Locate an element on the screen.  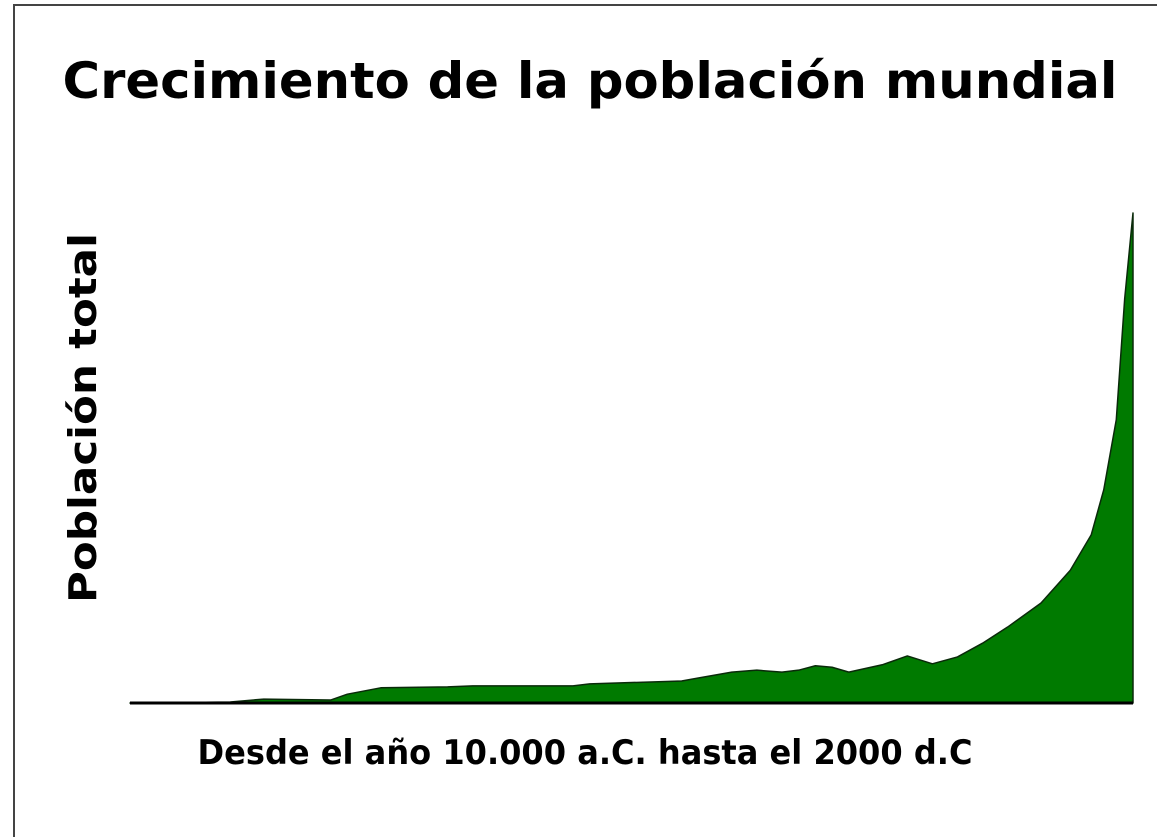
y-axis-label: Población total is located at coordinates (83, 418).